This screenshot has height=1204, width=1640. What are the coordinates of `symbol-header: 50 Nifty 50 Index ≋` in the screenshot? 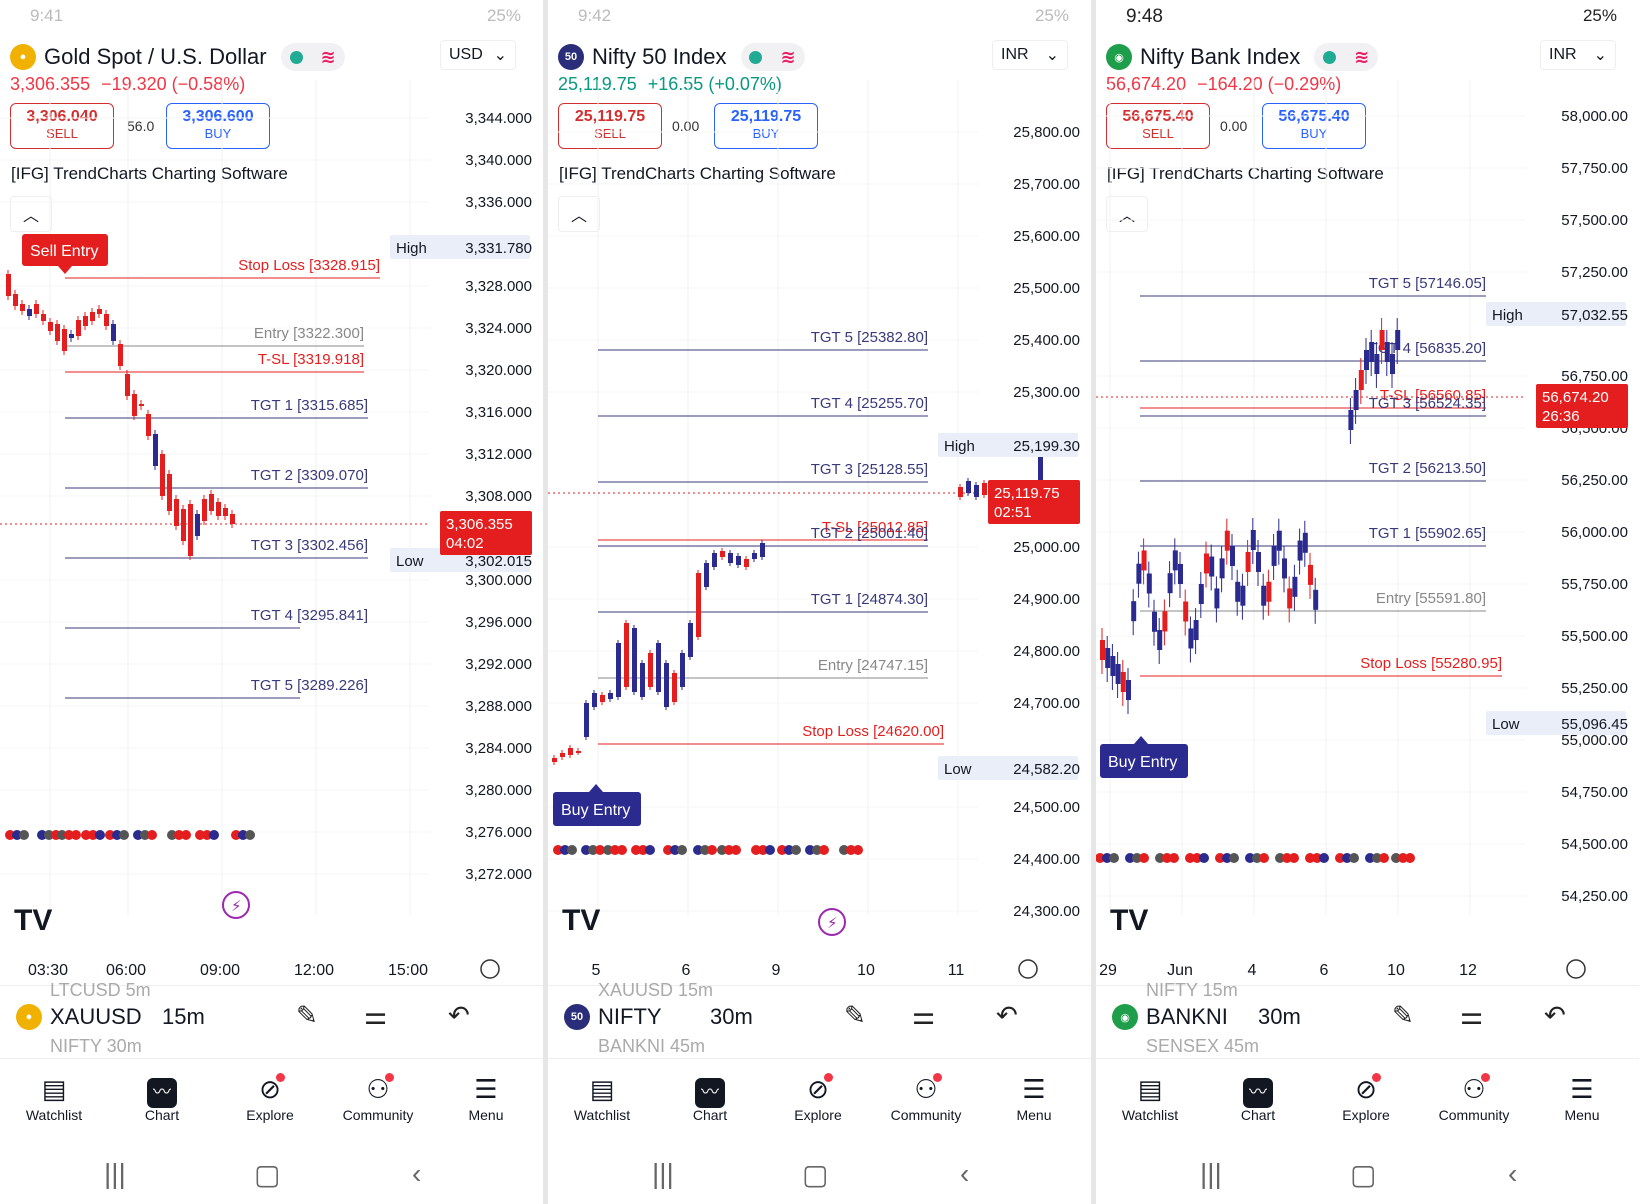 It's located at (681, 57).